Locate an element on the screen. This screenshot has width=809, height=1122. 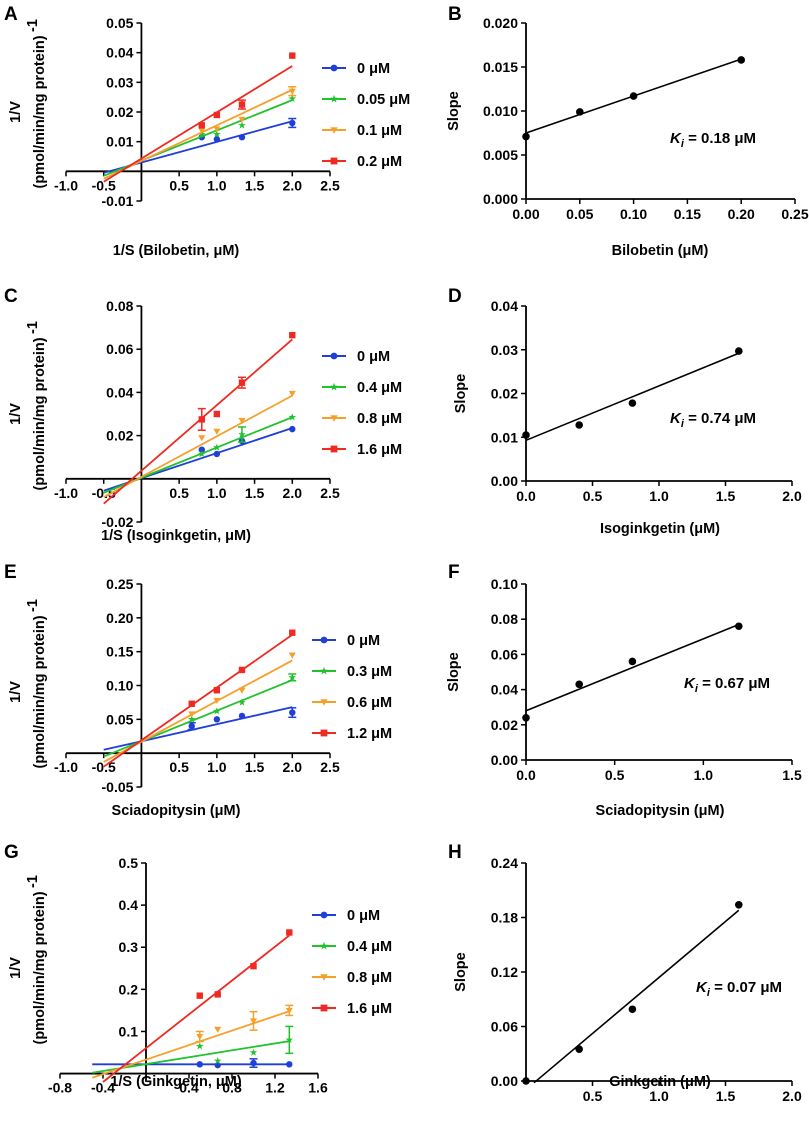
legend-label: 0.4 μM is located at coordinates (379, 388).